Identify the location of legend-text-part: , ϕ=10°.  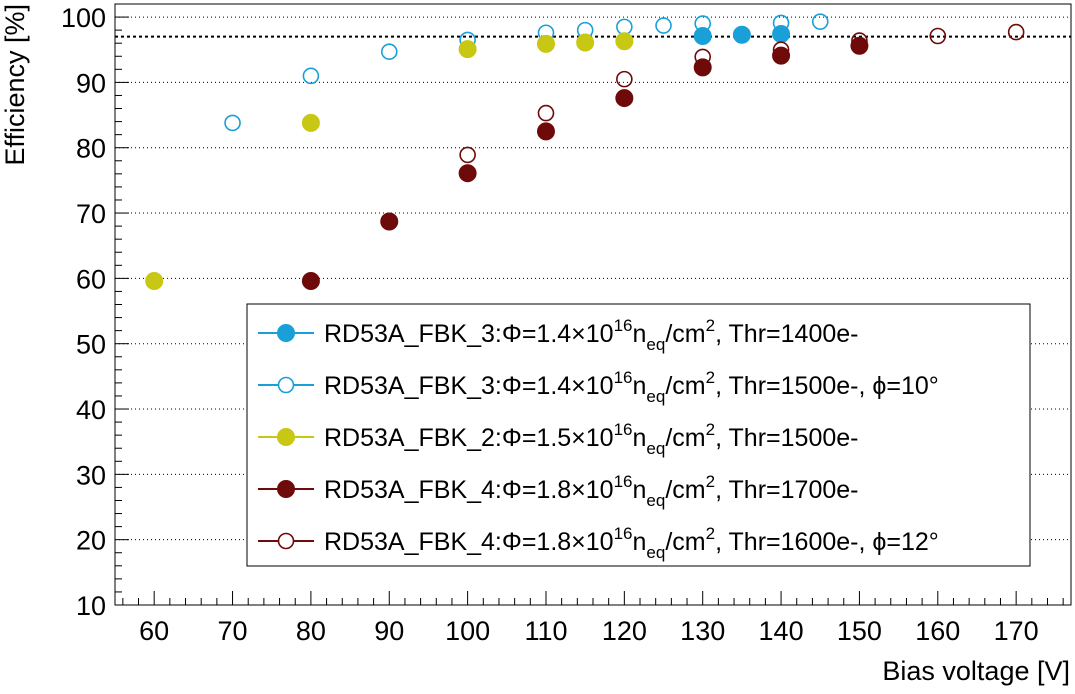
(898, 386).